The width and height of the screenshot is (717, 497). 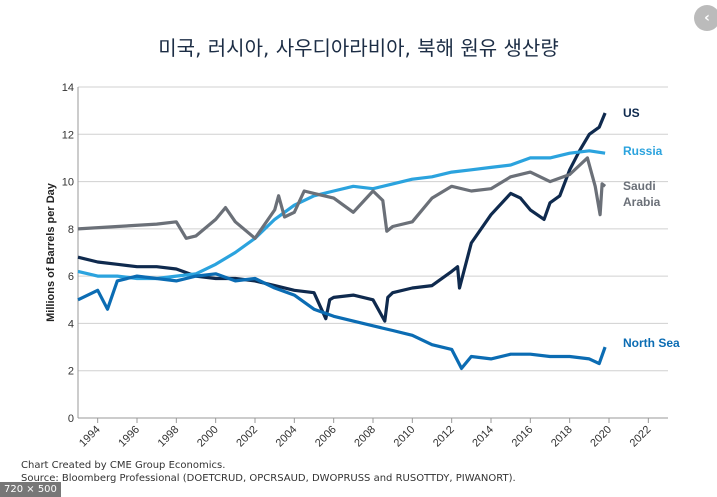 What do you see at coordinates (71, 277) in the screenshot?
I see `y-tick-label: 6` at bounding box center [71, 277].